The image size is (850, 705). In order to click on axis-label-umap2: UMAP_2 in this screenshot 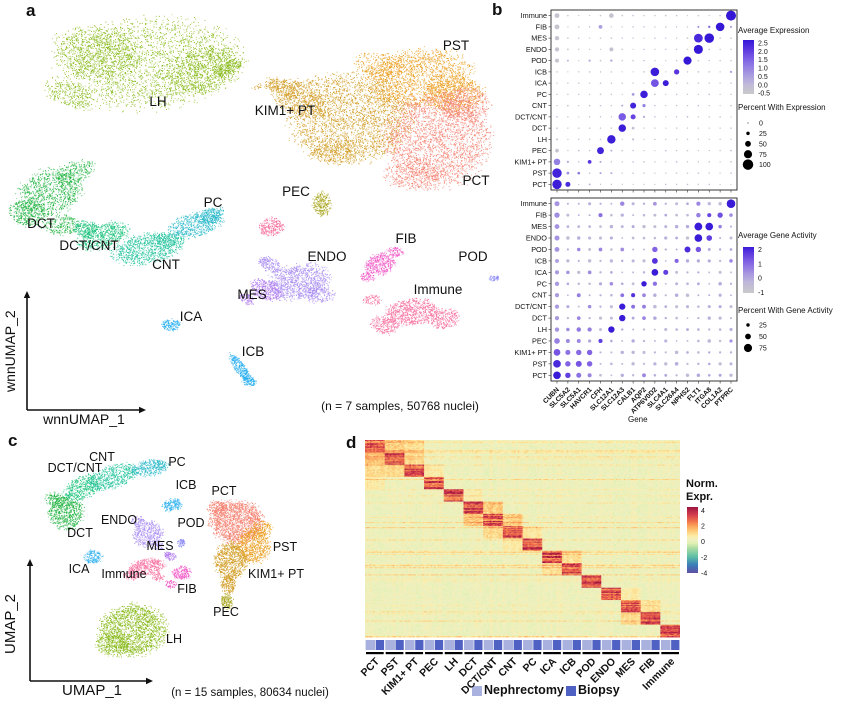, I will do `click(10, 624)`.